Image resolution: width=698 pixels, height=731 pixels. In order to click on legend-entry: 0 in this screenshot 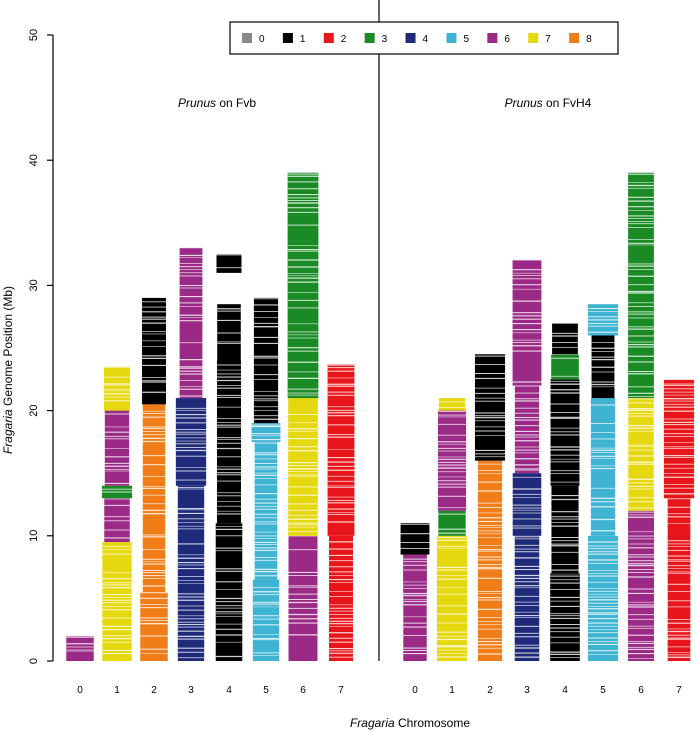, I will do `click(253, 39)`.